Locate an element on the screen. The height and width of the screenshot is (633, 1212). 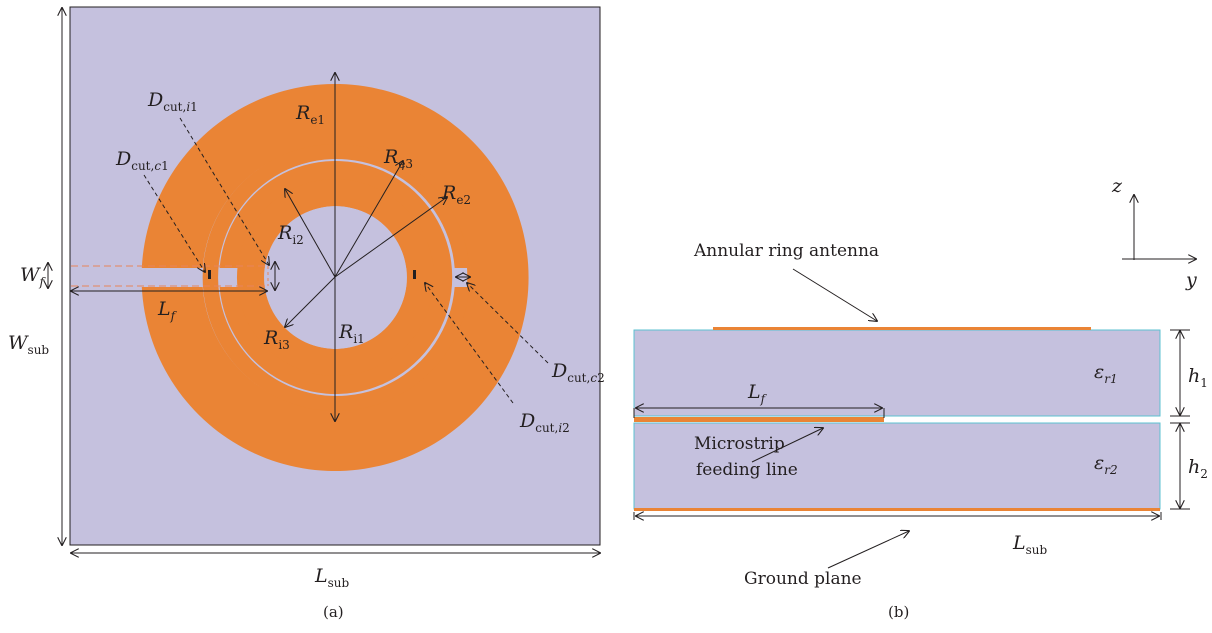
label-re3: Re3 is located at coordinates (398, 158).